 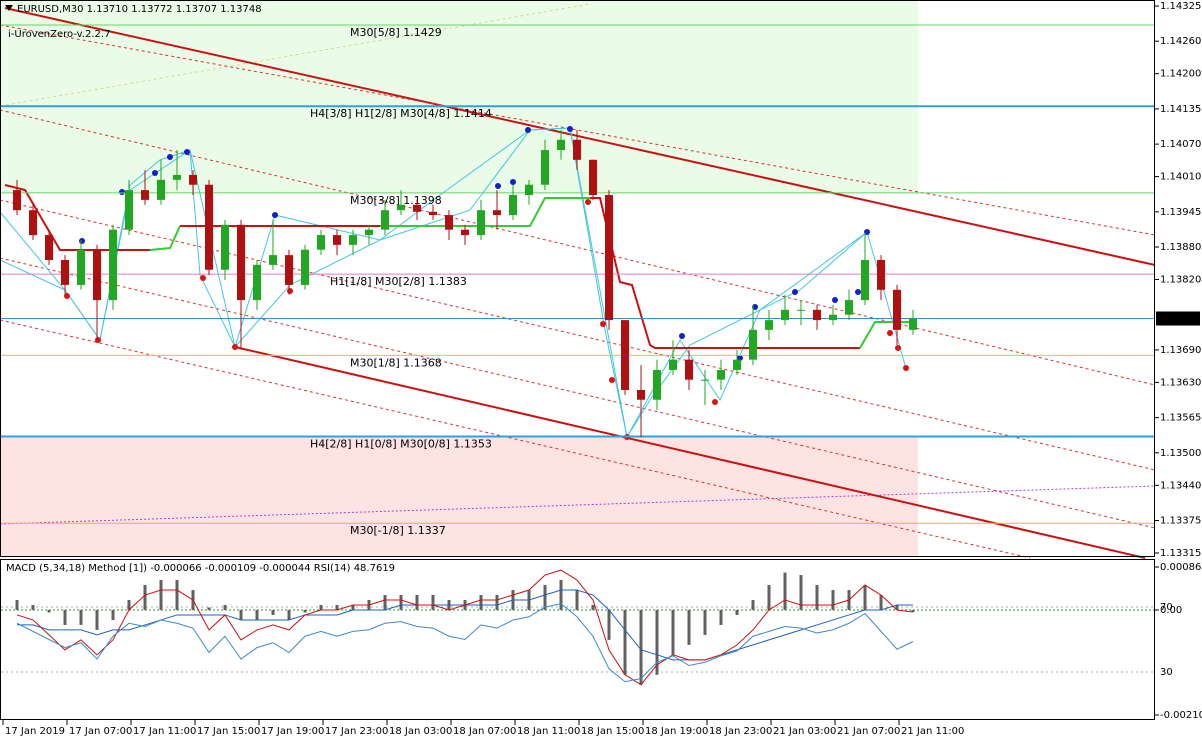 What do you see at coordinates (1179, 318) in the screenshot?
I see `current-price-label: 1.13748` at bounding box center [1179, 318].